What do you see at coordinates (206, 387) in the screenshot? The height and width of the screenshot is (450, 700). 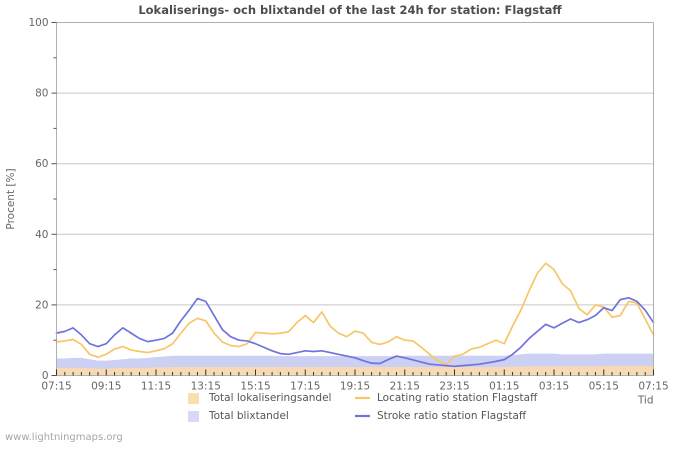 I see `xtick-label-3: 13:15` at bounding box center [206, 387].